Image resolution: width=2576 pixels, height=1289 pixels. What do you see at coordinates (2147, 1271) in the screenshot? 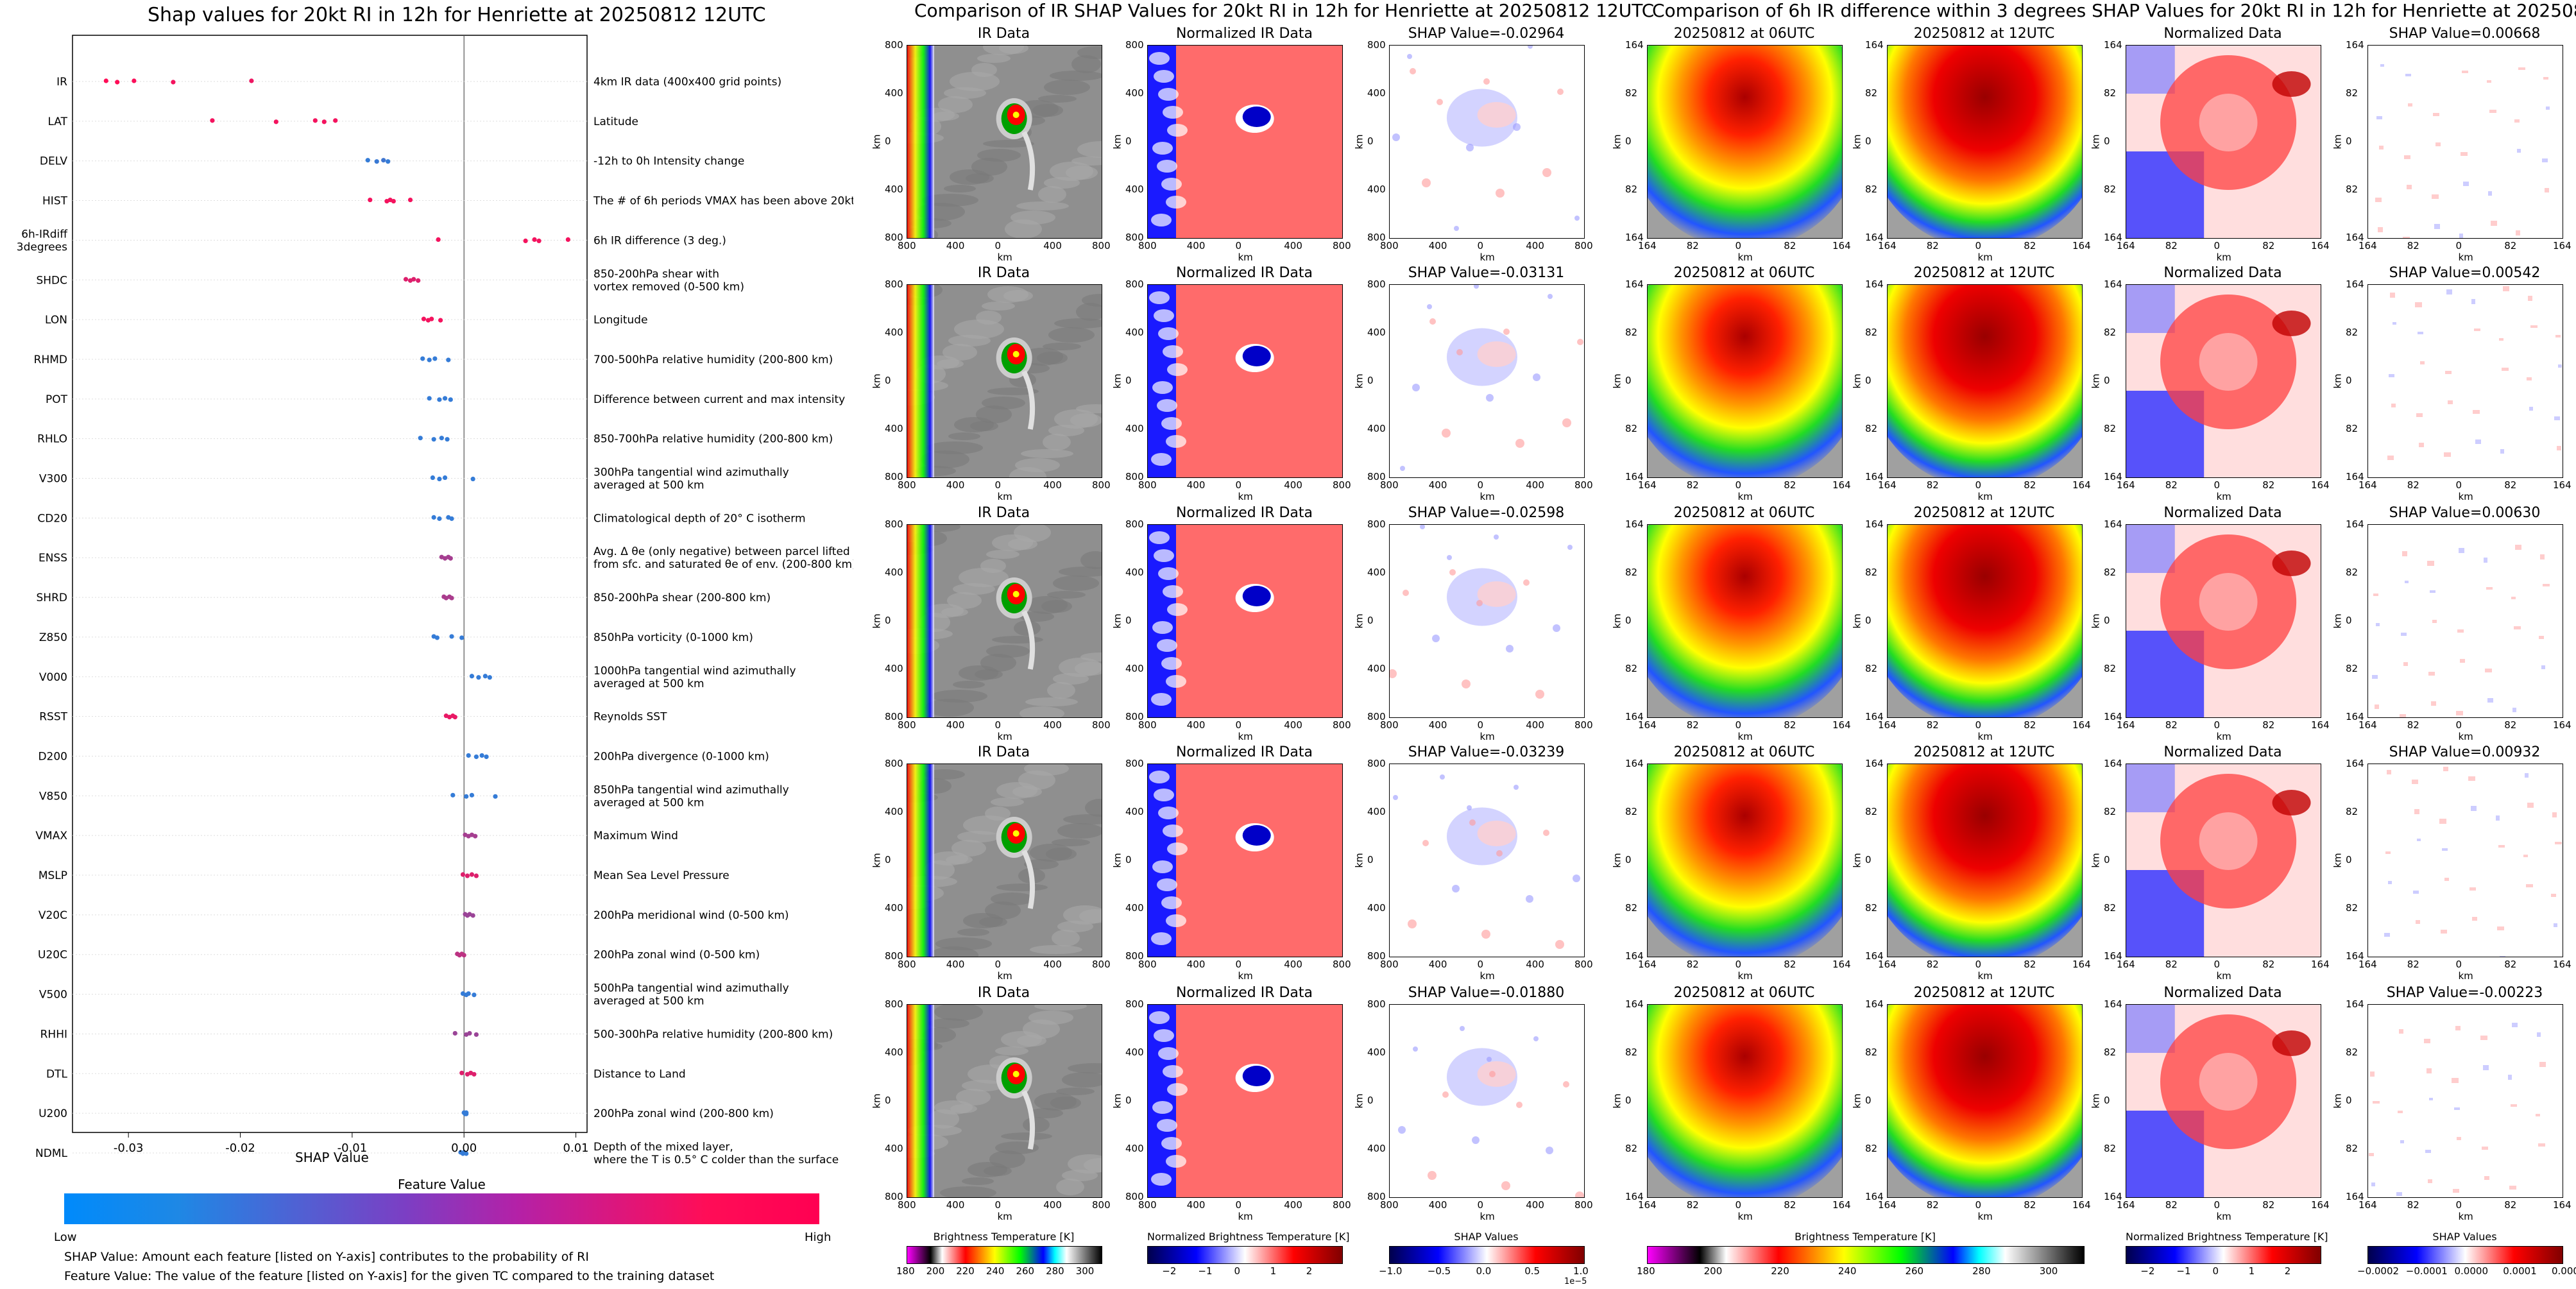
I see `colorbar-tick-label: −2` at bounding box center [2147, 1271].